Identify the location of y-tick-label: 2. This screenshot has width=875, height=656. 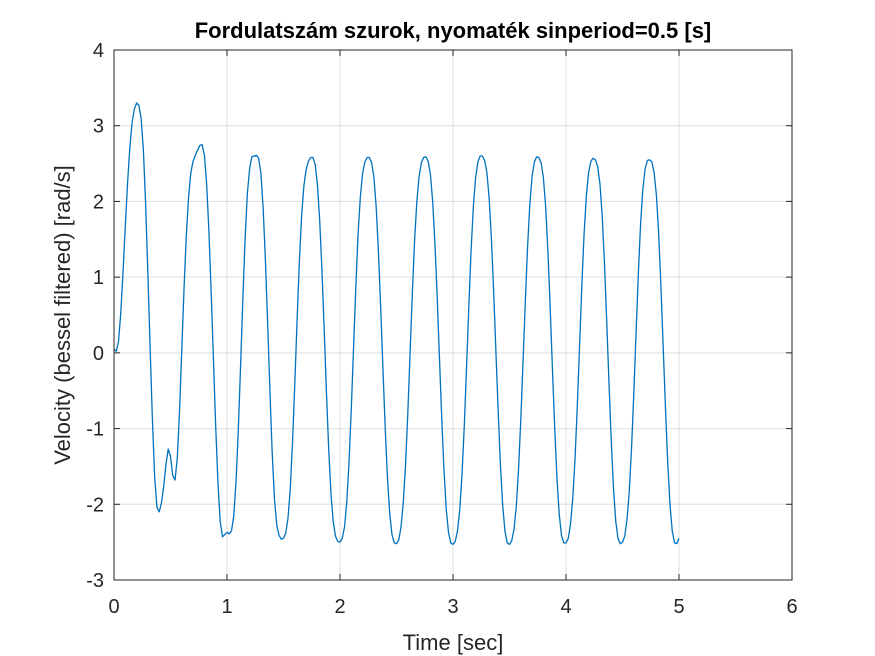
(98, 202).